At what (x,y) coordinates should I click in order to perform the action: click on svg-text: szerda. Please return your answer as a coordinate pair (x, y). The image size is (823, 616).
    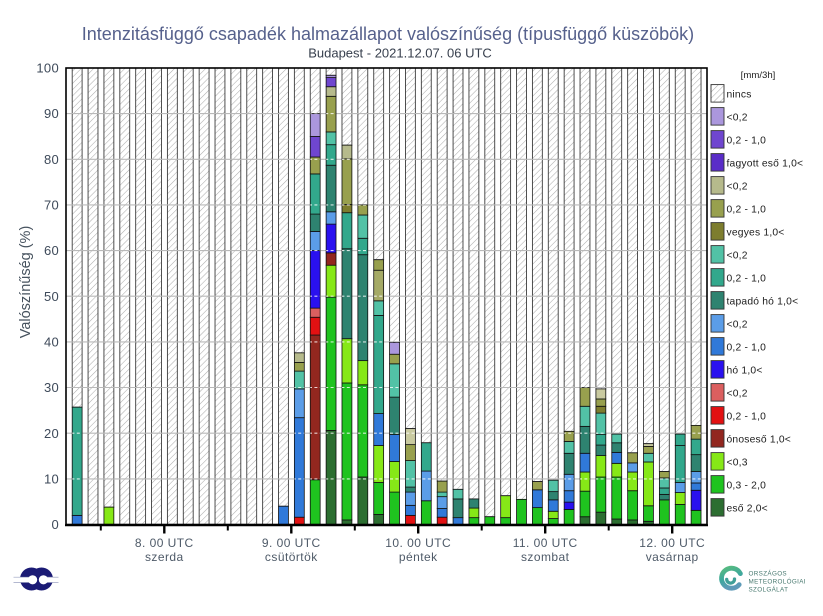
    Looking at the image, I should click on (164, 557).